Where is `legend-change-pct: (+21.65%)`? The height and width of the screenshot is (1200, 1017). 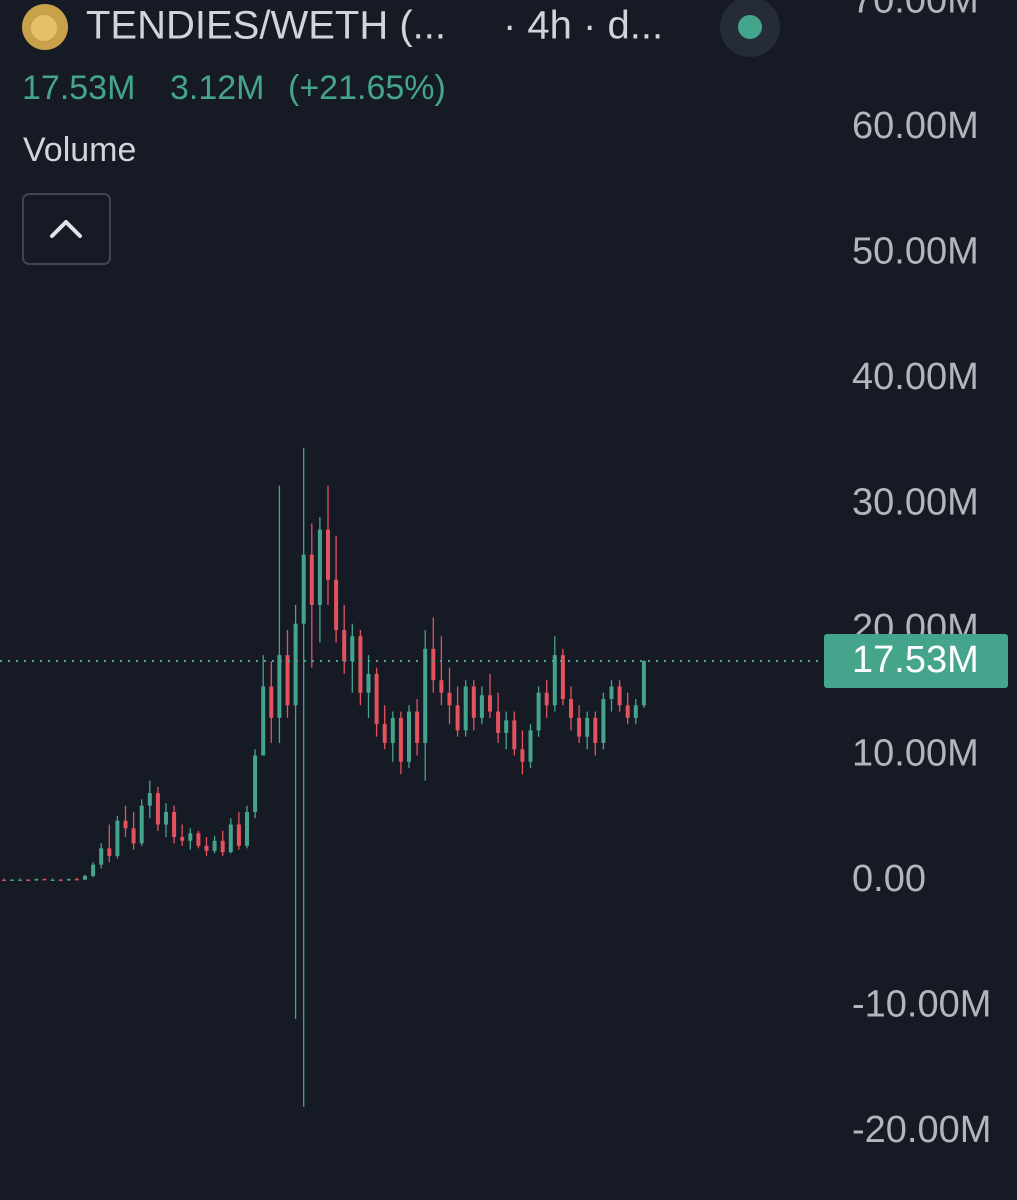
legend-change-pct: (+21.65%) is located at coordinates (367, 88).